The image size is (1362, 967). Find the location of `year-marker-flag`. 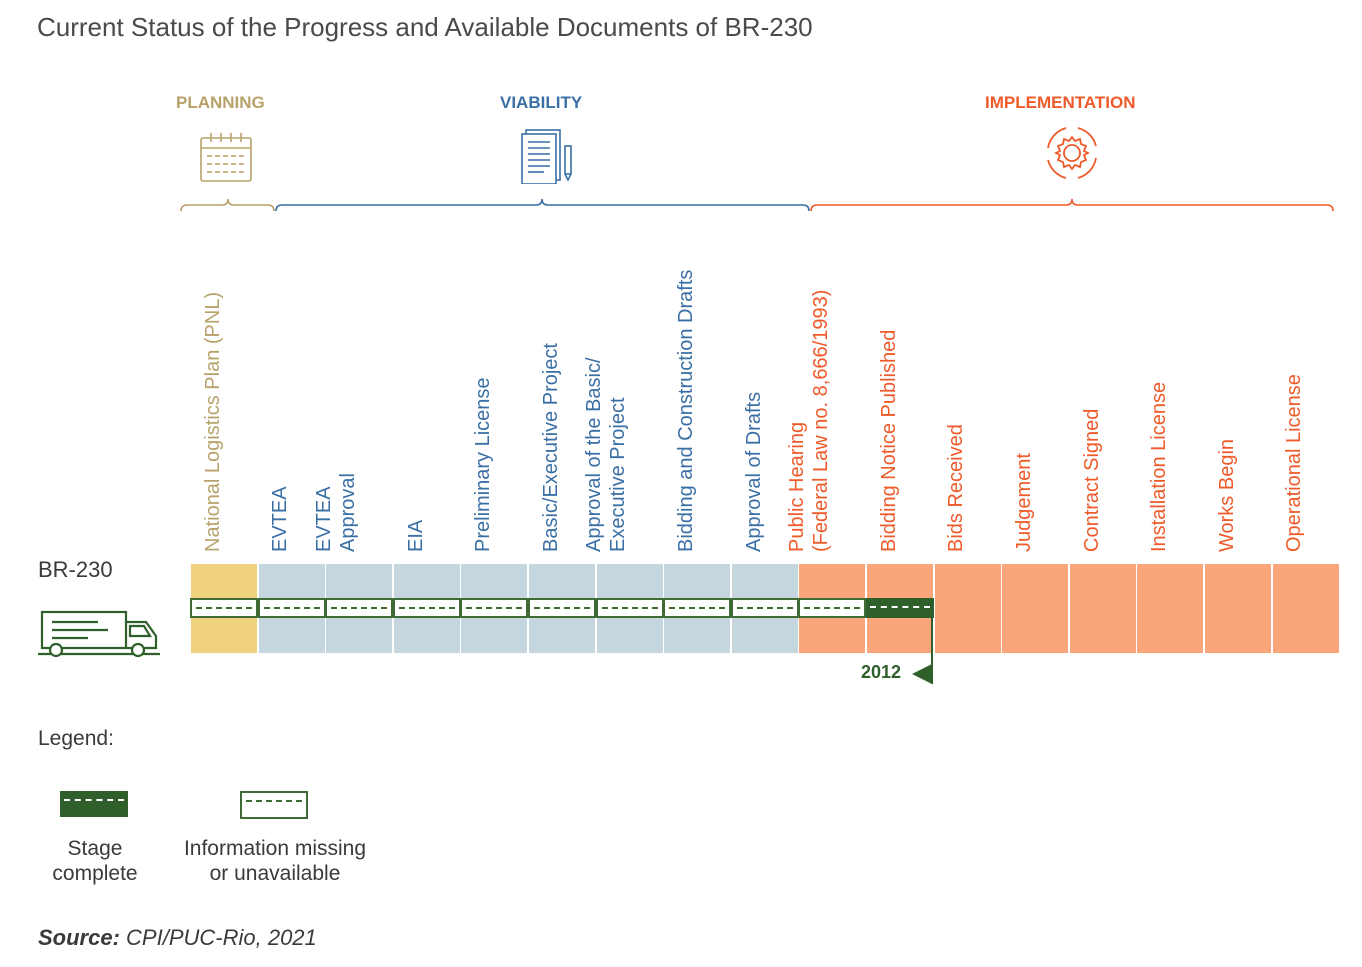

year-marker-flag is located at coordinates (922, 648).